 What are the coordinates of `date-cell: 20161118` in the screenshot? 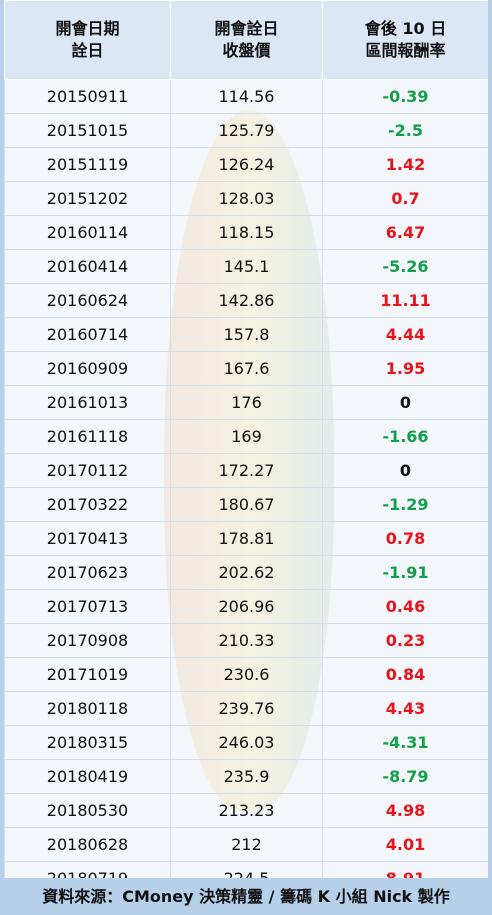 It's located at (87, 436).